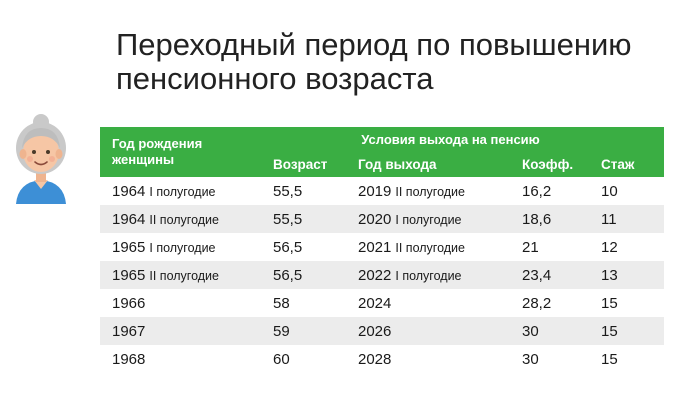 The width and height of the screenshot is (678, 400). What do you see at coordinates (555, 219) in the screenshot?
I see `cell-coefficient: 18,6` at bounding box center [555, 219].